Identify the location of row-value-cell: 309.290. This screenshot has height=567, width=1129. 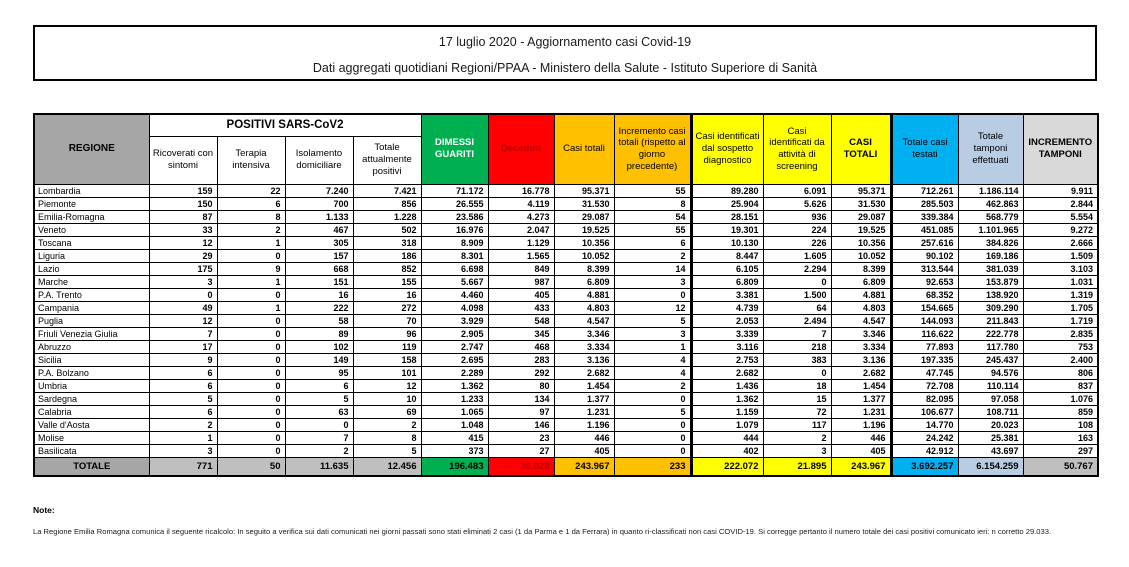
(990, 307).